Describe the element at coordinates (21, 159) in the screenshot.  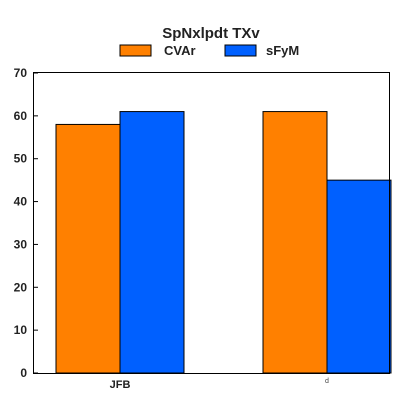
I see `y-tick-label: 50` at that location.